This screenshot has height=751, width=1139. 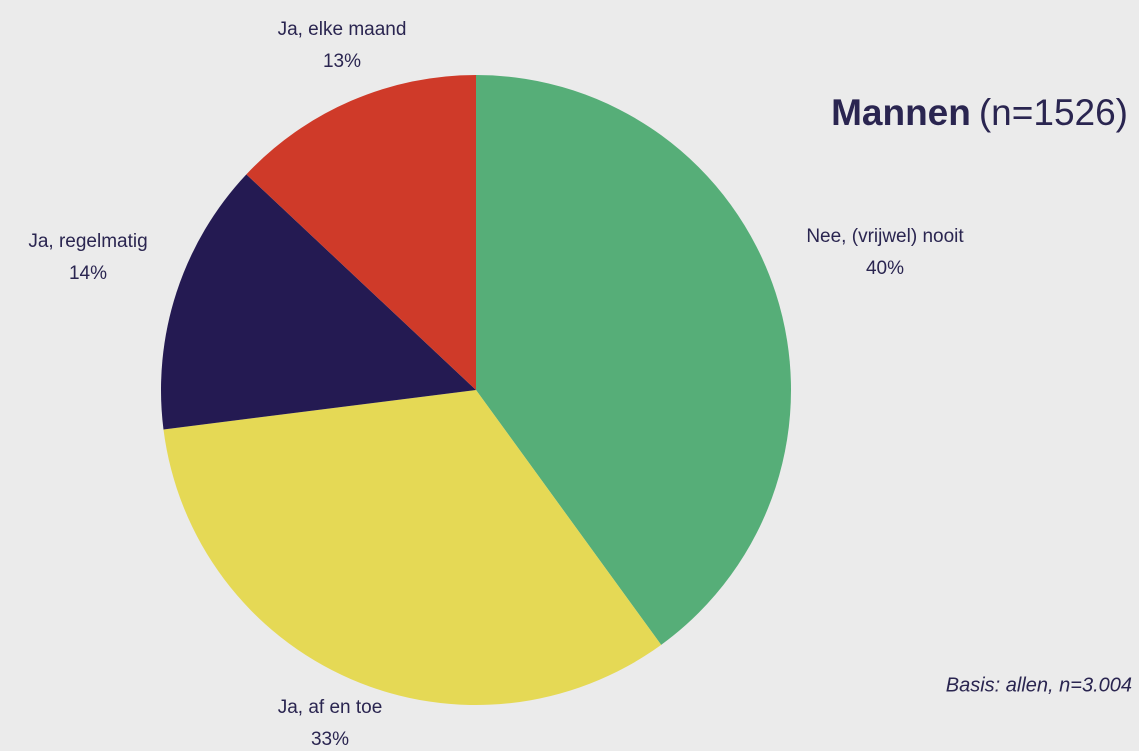 What do you see at coordinates (901, 112) in the screenshot?
I see `chart-title: Mannen` at bounding box center [901, 112].